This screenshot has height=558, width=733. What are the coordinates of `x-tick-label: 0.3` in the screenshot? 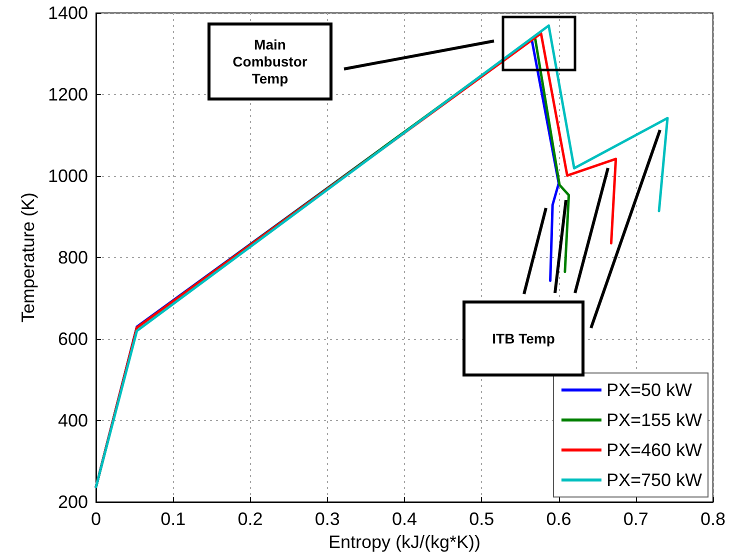 It's located at (327, 519).